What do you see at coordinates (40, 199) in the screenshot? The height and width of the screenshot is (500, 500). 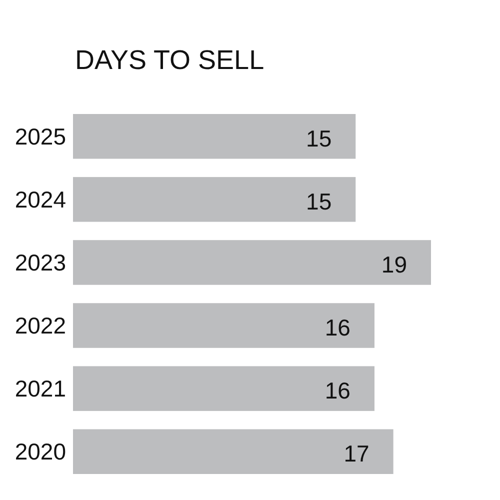 I see `y-tick-label: 2024` at bounding box center [40, 199].